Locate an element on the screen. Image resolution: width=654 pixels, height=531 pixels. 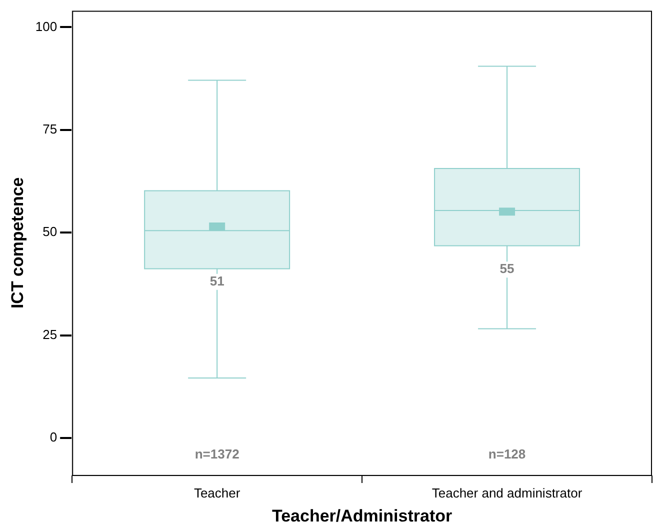
y-tick-label: 100 is located at coordinates (46, 26).